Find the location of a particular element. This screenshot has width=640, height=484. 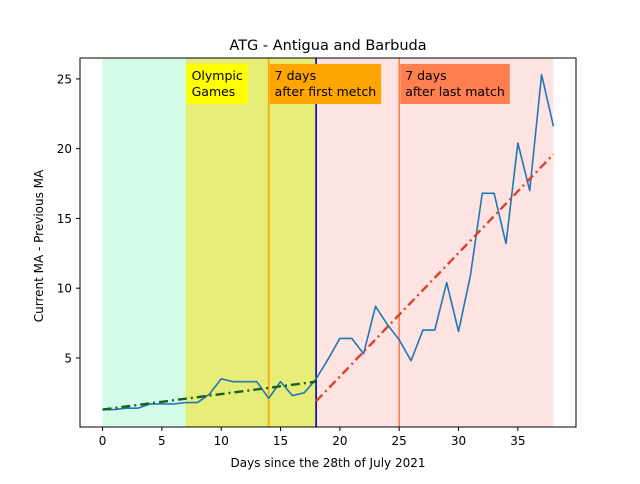

x-tick-label: 25 is located at coordinates (399, 441).